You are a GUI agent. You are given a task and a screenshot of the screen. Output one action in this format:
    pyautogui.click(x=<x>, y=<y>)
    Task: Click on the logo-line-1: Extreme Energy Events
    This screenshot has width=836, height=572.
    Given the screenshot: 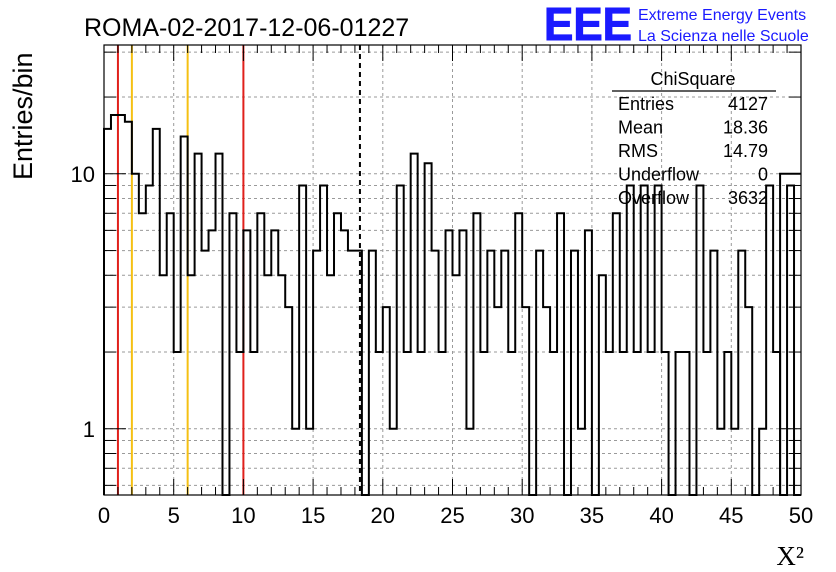 What is the action you would take?
    pyautogui.click(x=722, y=15)
    